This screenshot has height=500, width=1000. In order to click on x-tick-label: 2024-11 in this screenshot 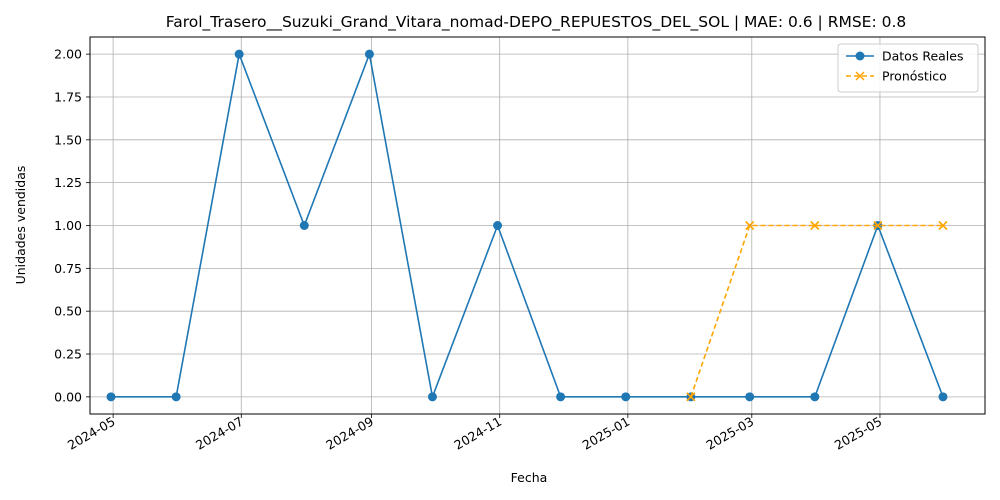, I will do `click(477, 433)`.